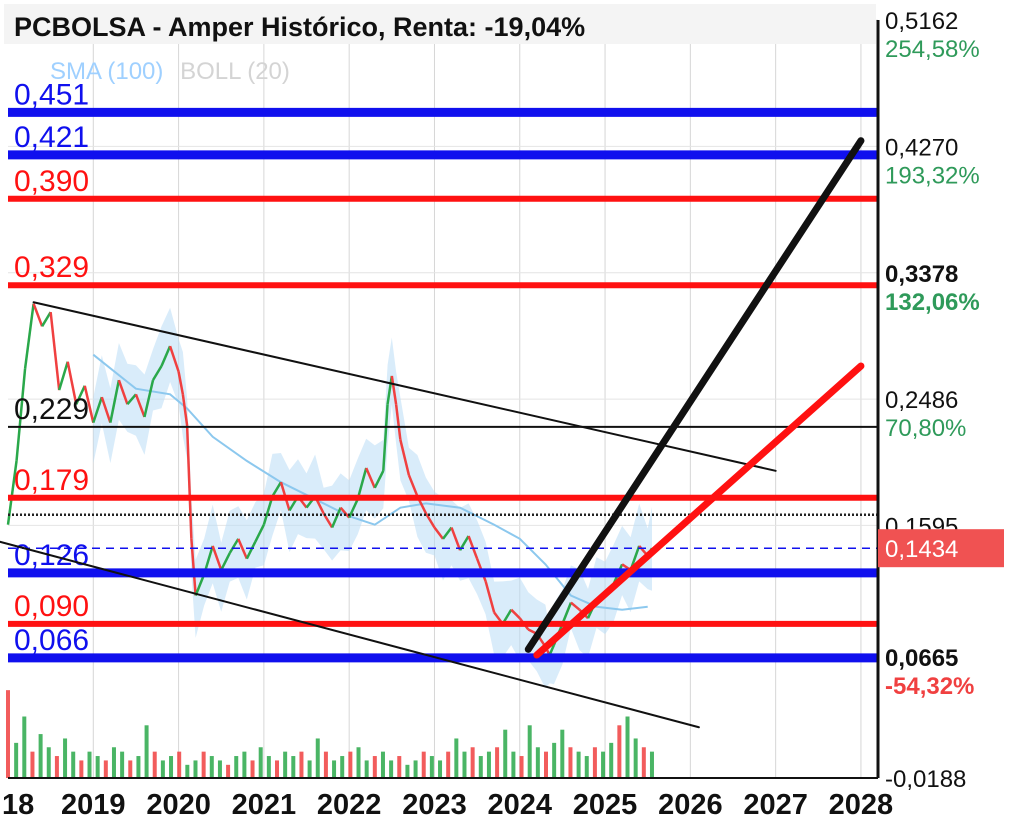 The height and width of the screenshot is (833, 1020). What do you see at coordinates (51, 181) in the screenshot?
I see `level-label: 0,390` at bounding box center [51, 181].